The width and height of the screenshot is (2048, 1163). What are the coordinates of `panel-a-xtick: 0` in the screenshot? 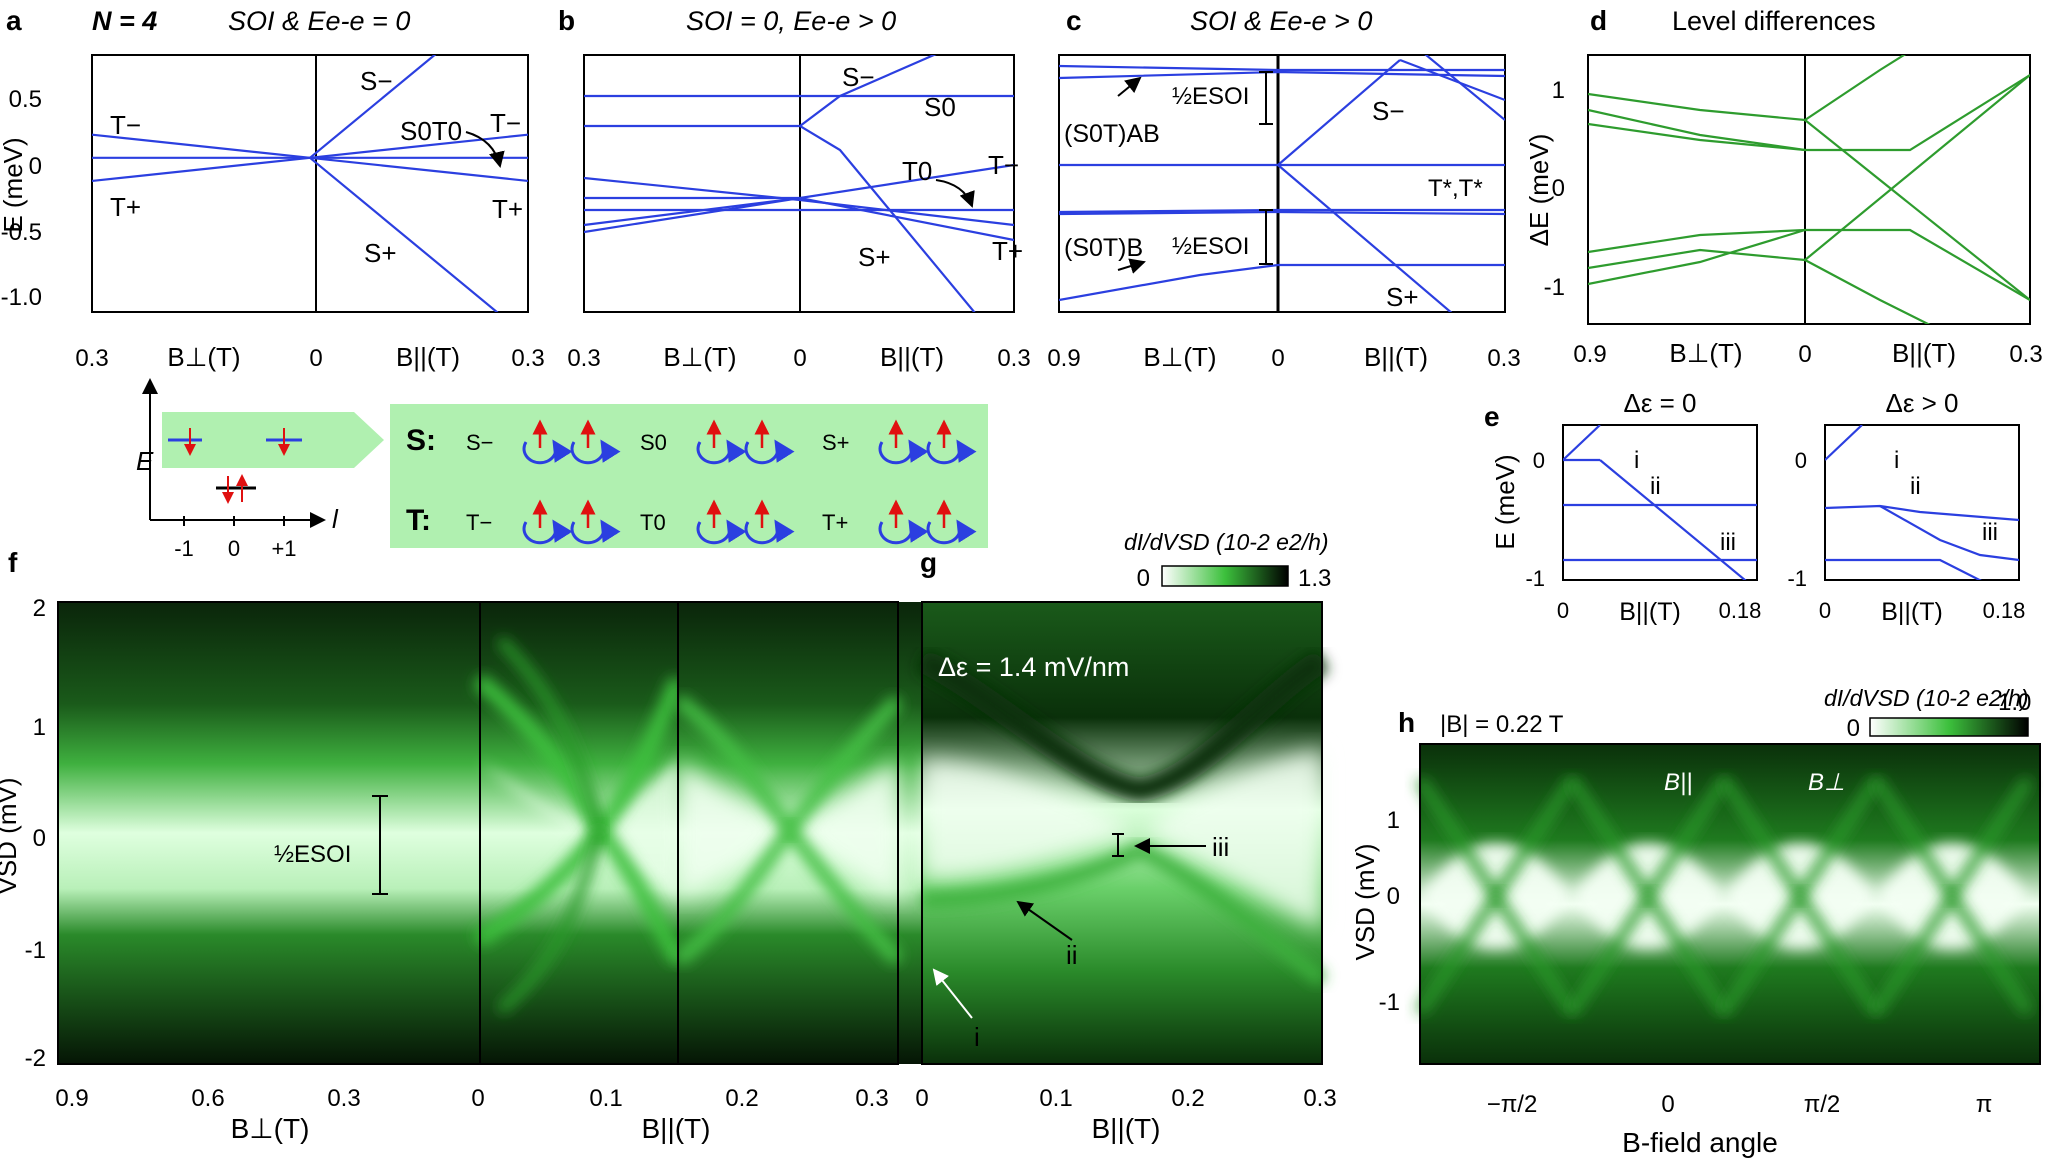 It's located at (315, 358).